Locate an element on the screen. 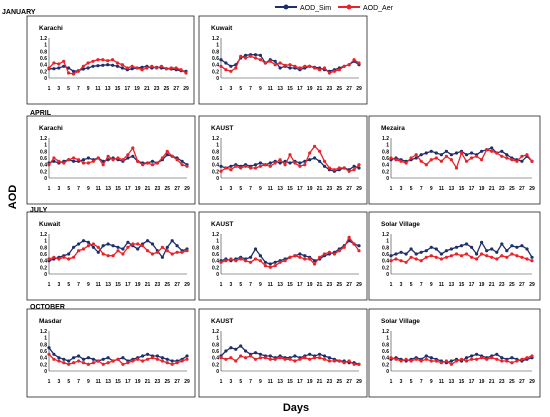 This screenshot has height=417, width=550. panel-title: Masdar is located at coordinates (50, 321).